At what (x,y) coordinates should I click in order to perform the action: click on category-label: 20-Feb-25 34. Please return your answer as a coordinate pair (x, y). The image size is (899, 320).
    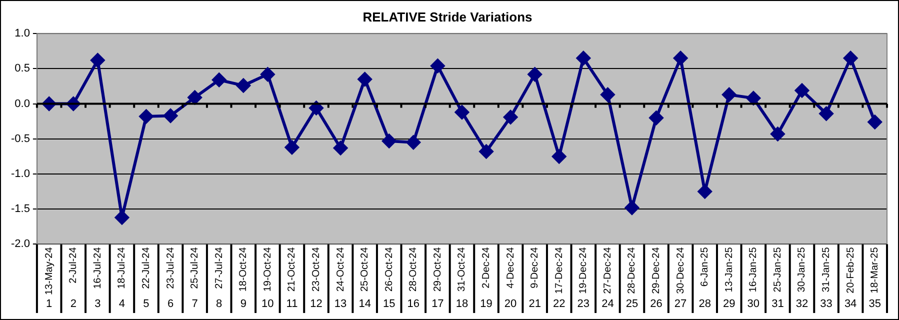
    Looking at the image, I should click on (850, 278).